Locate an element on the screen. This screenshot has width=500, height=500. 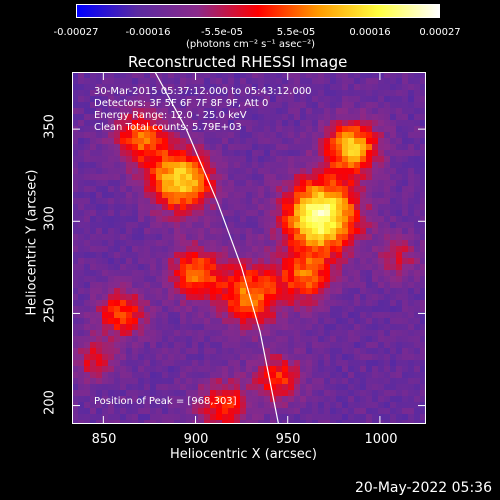
peak-annotation: Position of Peak = [968,303] is located at coordinates (165, 401).